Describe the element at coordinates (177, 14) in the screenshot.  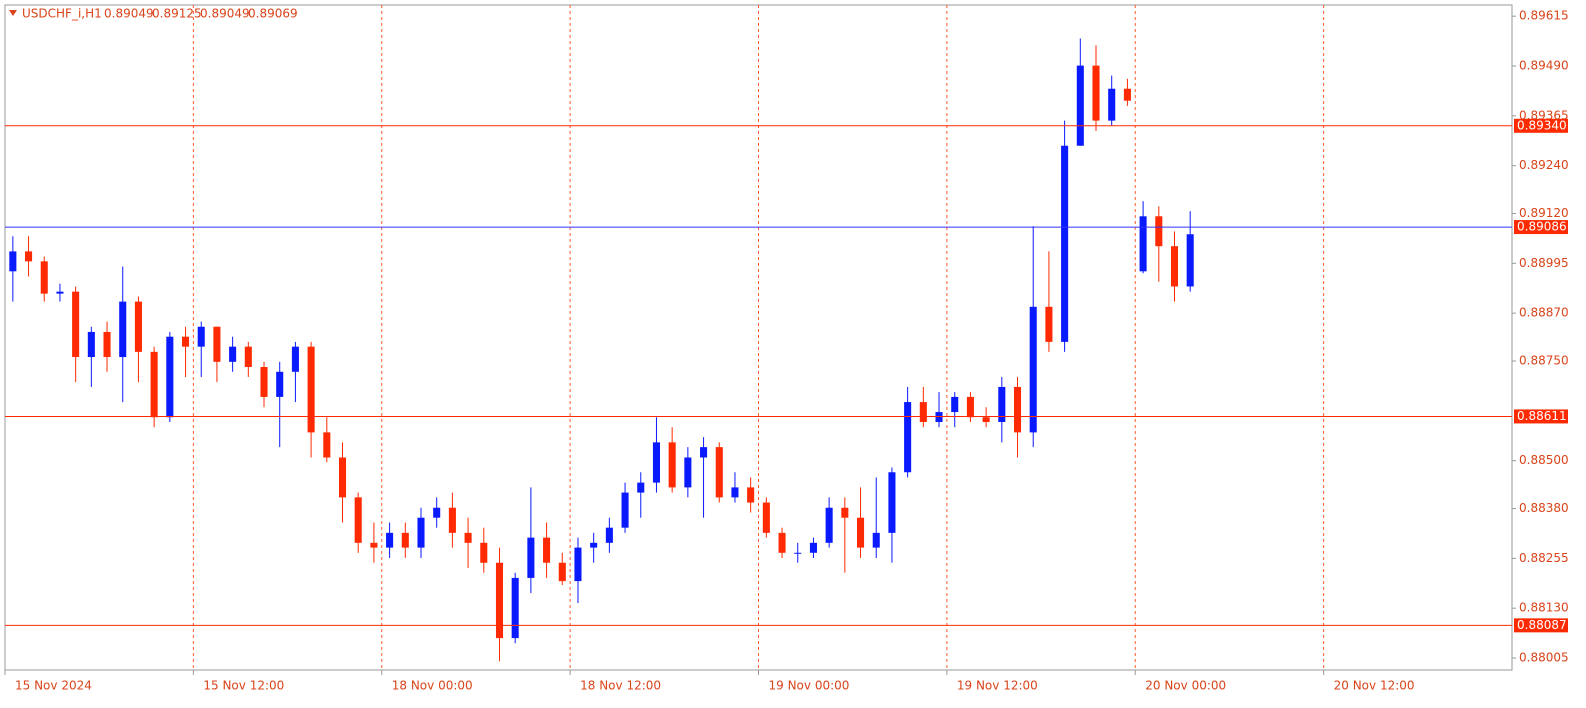
I see `header-value: 0.89125` at that location.